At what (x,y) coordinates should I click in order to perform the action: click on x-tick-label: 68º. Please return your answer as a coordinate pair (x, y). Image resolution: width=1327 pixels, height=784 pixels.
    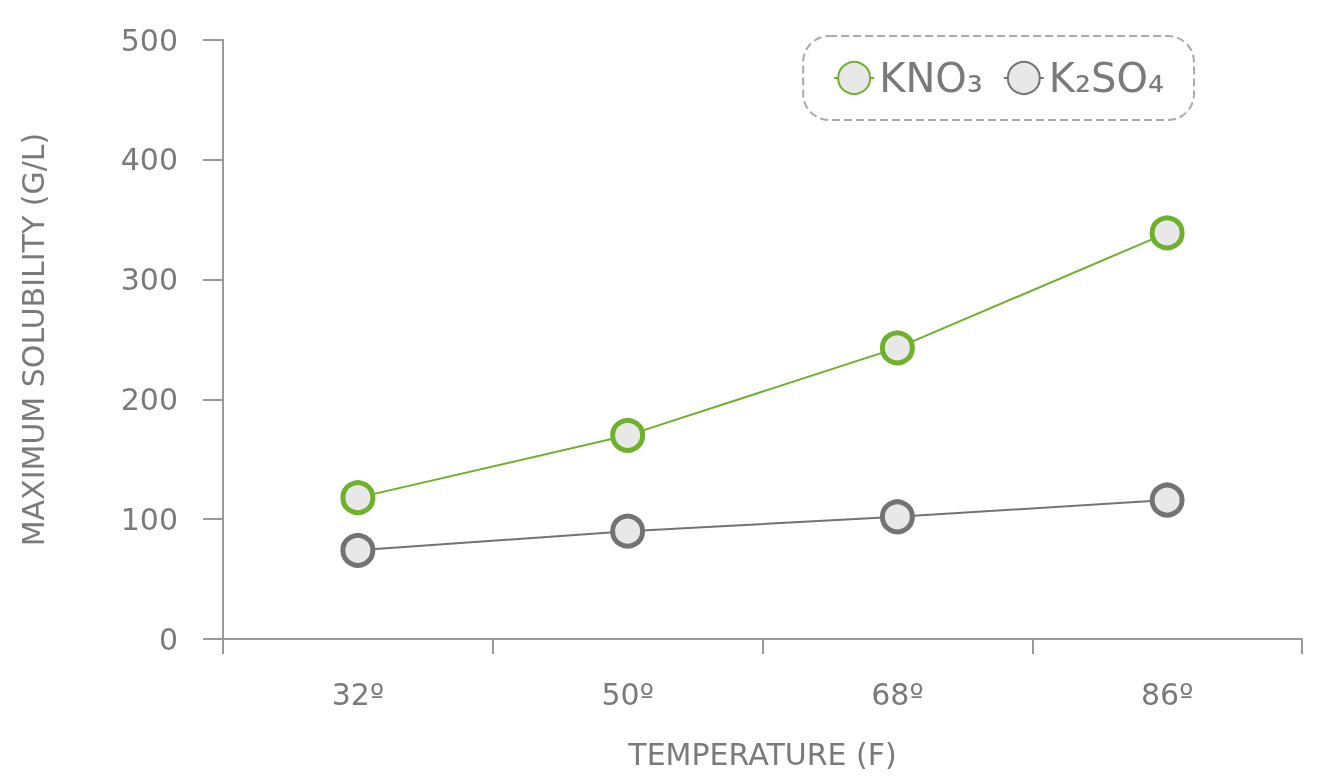
    Looking at the image, I should click on (897, 694).